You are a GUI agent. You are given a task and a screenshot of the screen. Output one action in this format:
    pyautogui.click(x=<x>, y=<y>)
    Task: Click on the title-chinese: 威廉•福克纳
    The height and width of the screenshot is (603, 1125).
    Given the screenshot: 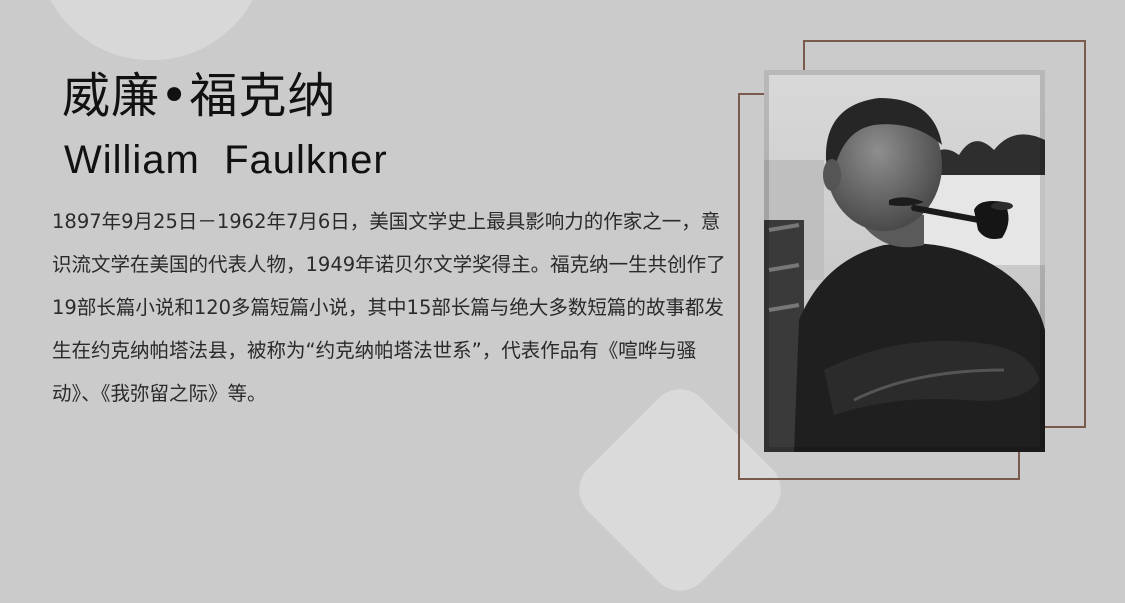 What is the action you would take?
    pyautogui.click(x=199, y=96)
    